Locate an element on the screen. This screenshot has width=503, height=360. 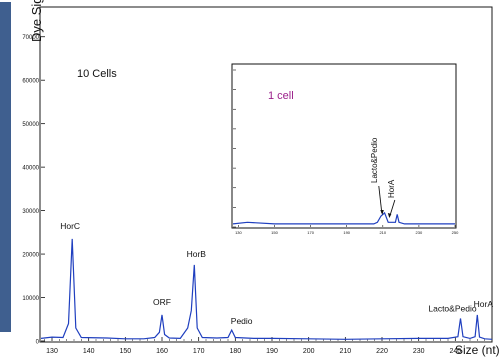
inset-x-tick-label: 210 is located at coordinates (382, 232).